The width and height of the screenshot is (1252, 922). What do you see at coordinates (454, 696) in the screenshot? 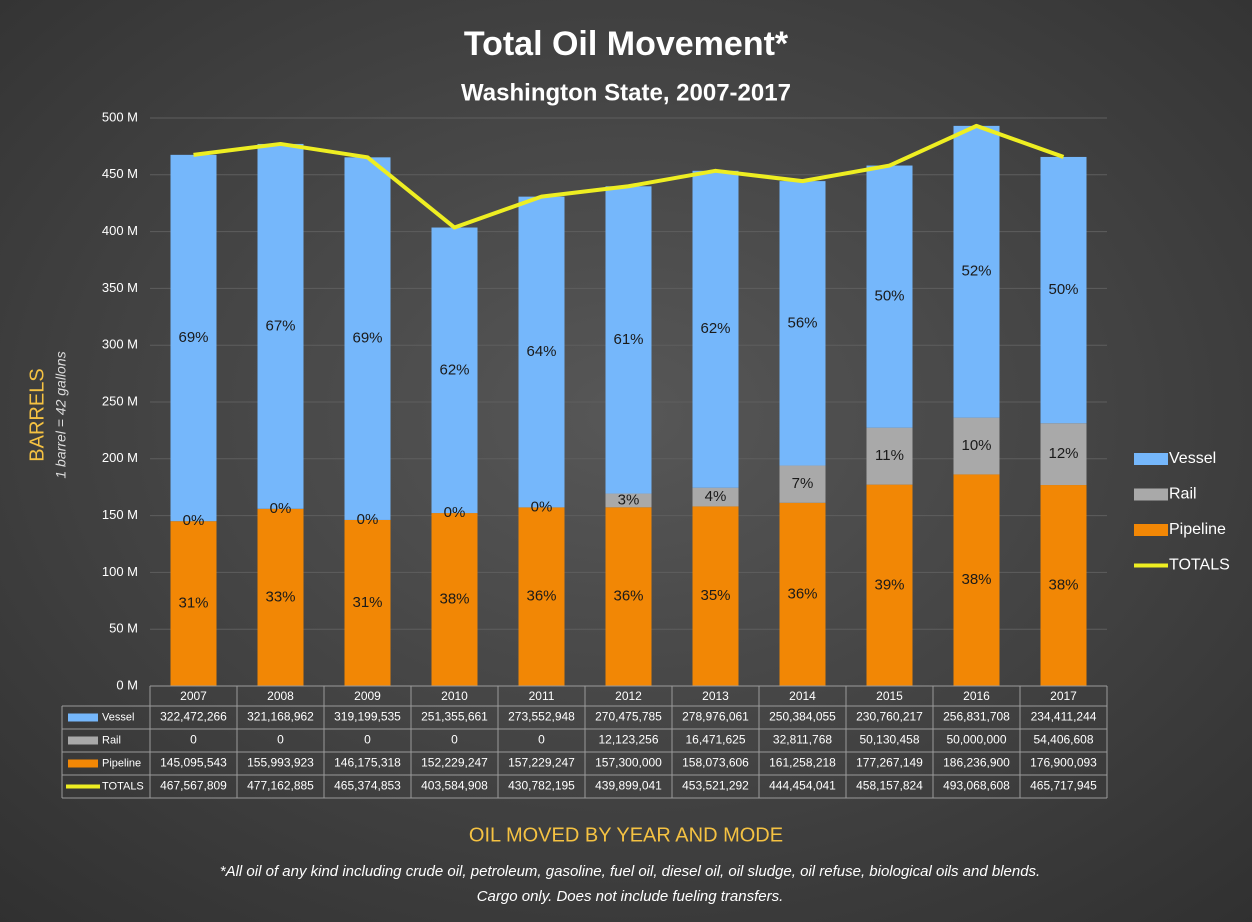
I see `x-tick-label: 2010` at bounding box center [454, 696].